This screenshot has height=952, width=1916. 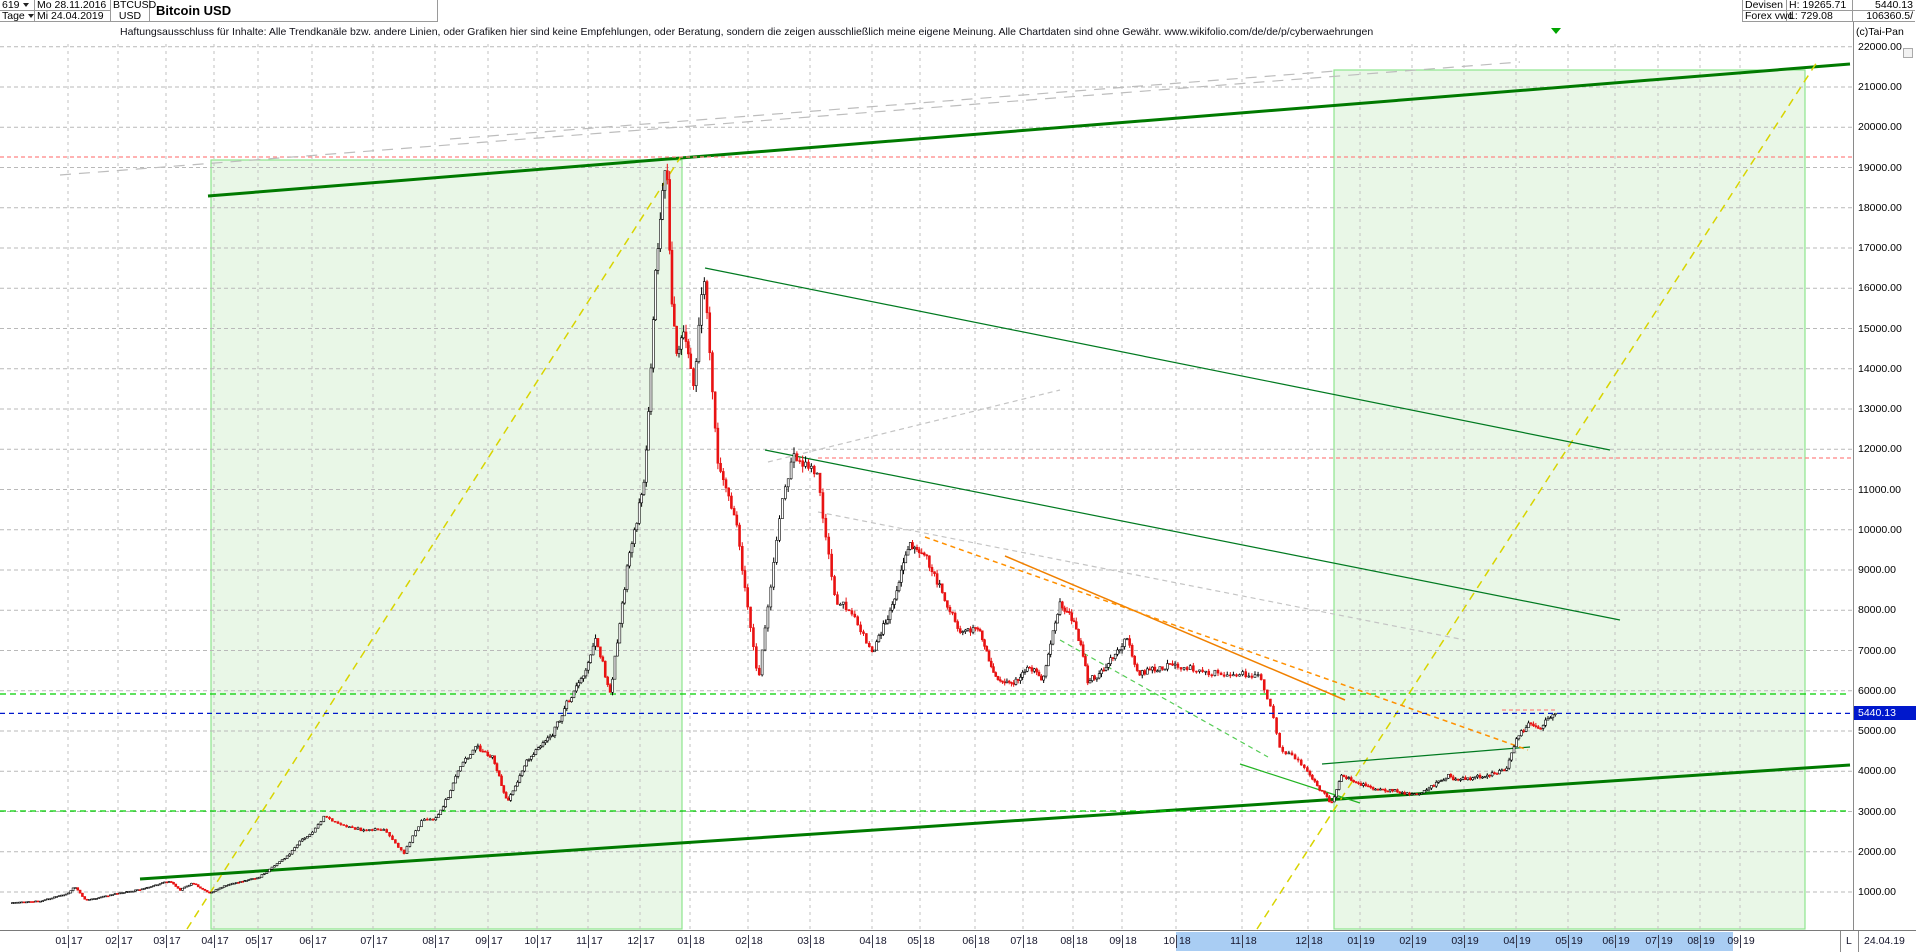 I want to click on fan-green-dashed, so click(x=1164, y=698).